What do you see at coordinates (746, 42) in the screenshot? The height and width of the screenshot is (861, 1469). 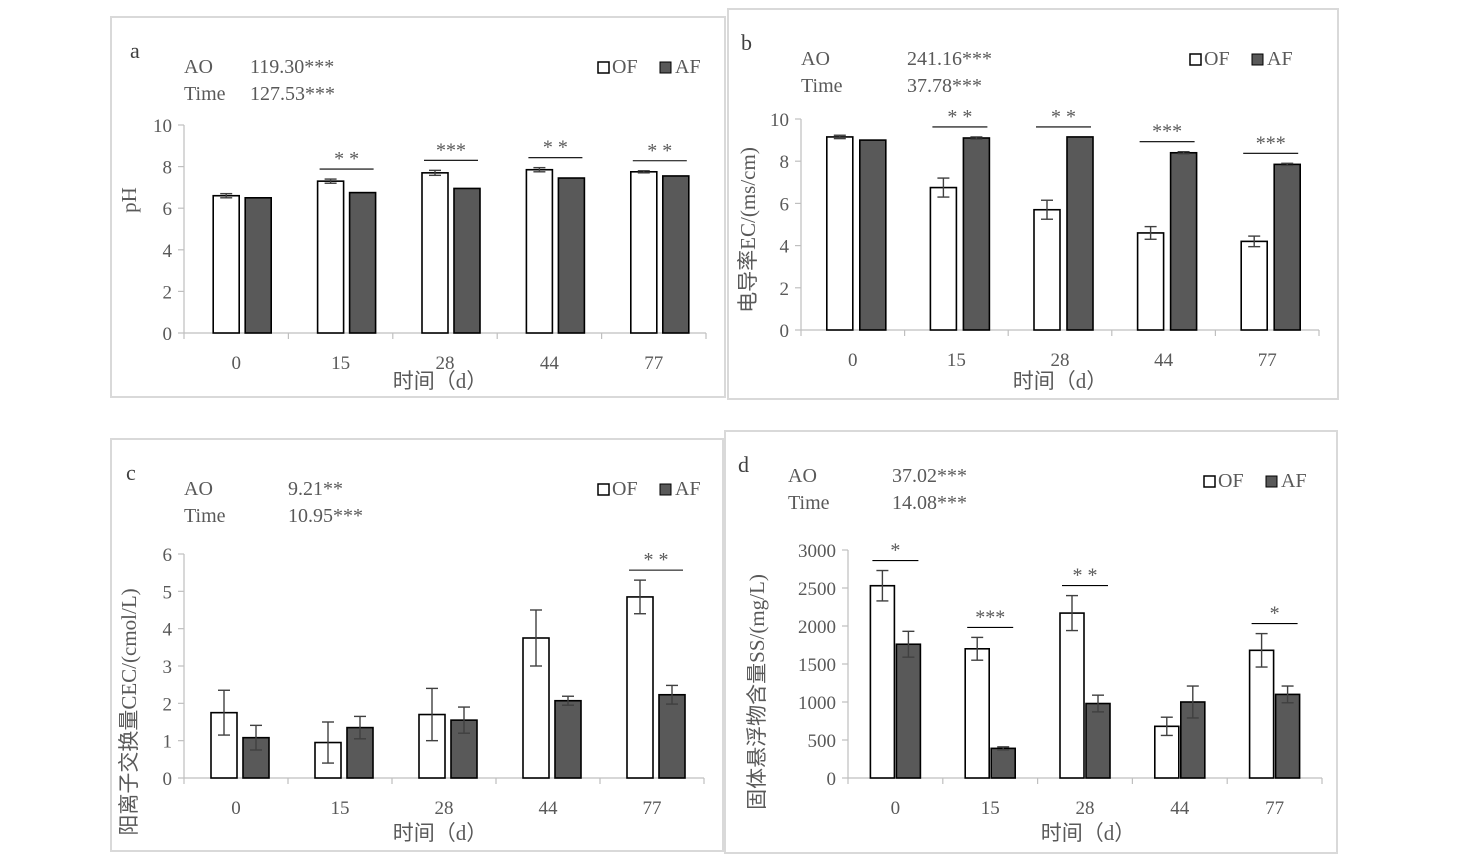 I see `panel-label: b` at bounding box center [746, 42].